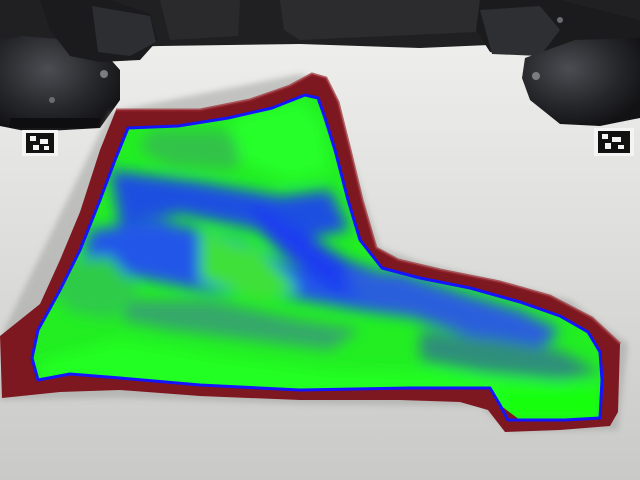  What do you see at coordinates (380, 20) in the screenshot?
I see `background-object-right` at bounding box center [380, 20].